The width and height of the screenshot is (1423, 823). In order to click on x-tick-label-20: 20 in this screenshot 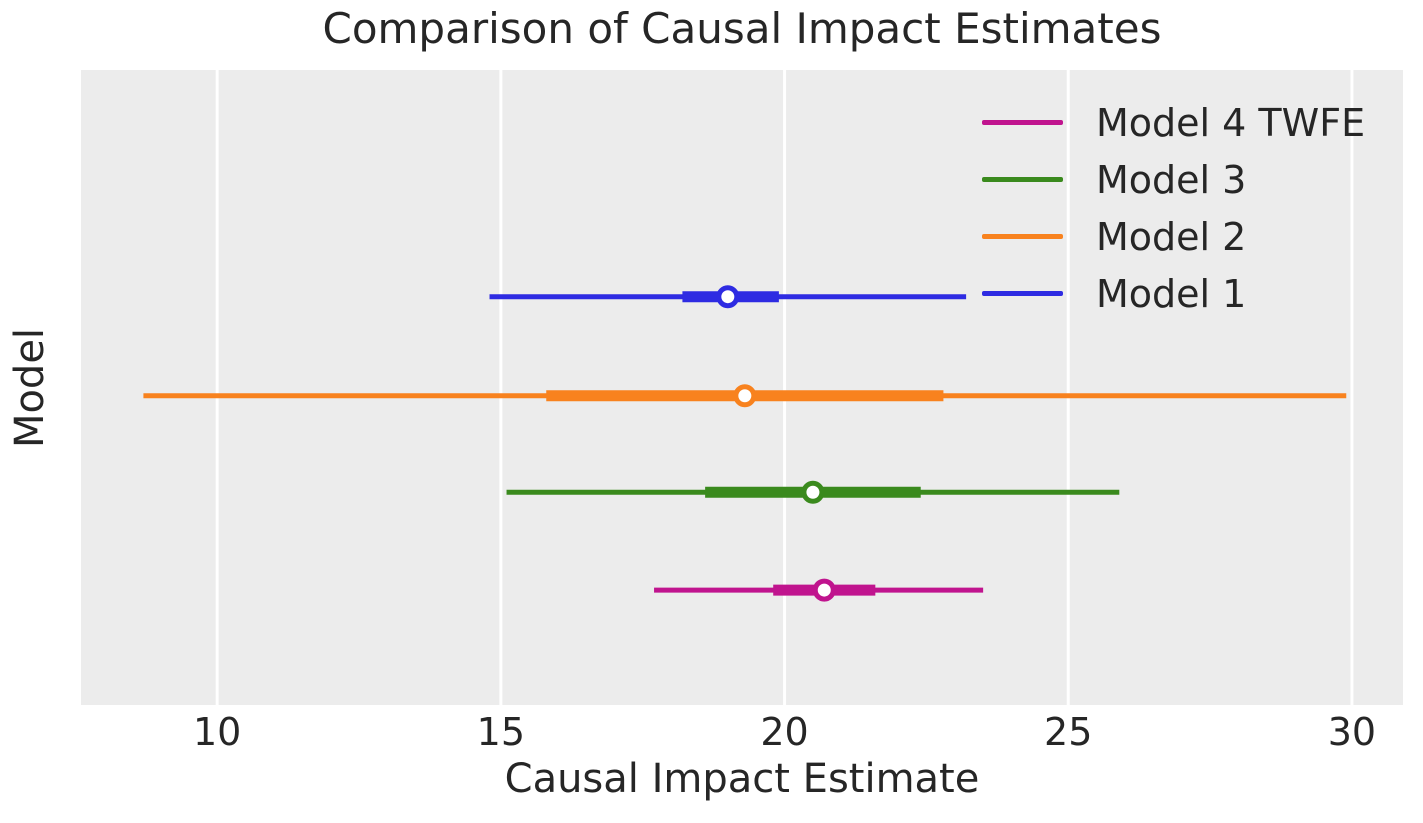, I will do `click(784, 732)`.